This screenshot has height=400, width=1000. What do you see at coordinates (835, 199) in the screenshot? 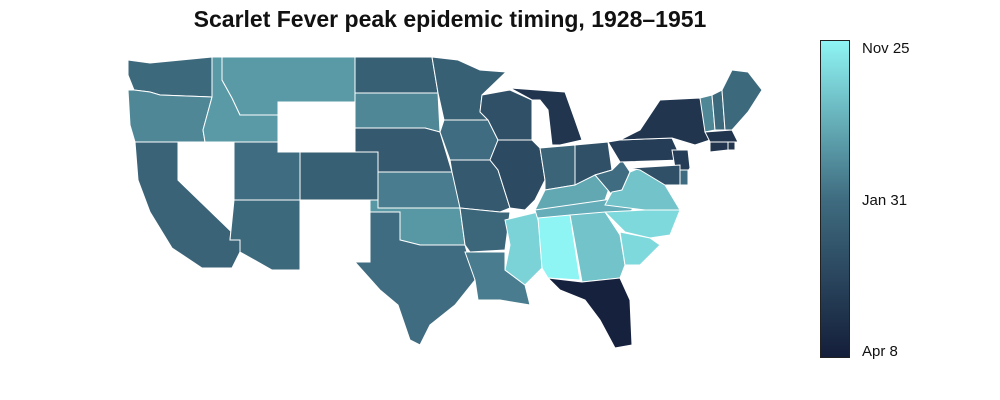
I see `legend-color-bar` at bounding box center [835, 199].